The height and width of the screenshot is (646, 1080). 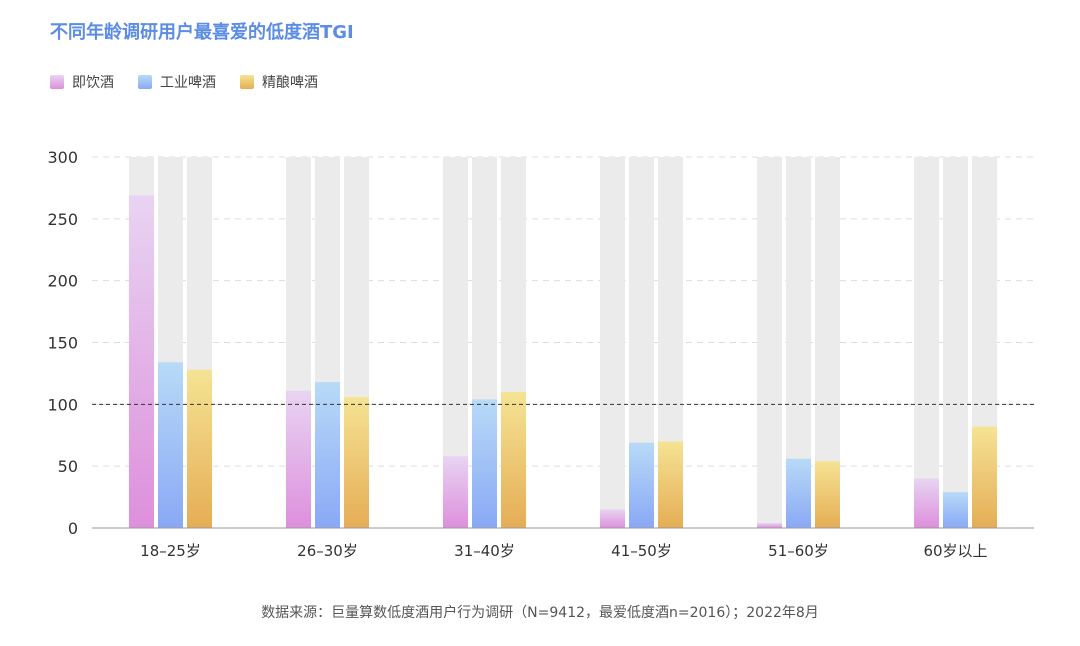 What do you see at coordinates (73, 528) in the screenshot?
I see `y-tick-label: 0` at bounding box center [73, 528].